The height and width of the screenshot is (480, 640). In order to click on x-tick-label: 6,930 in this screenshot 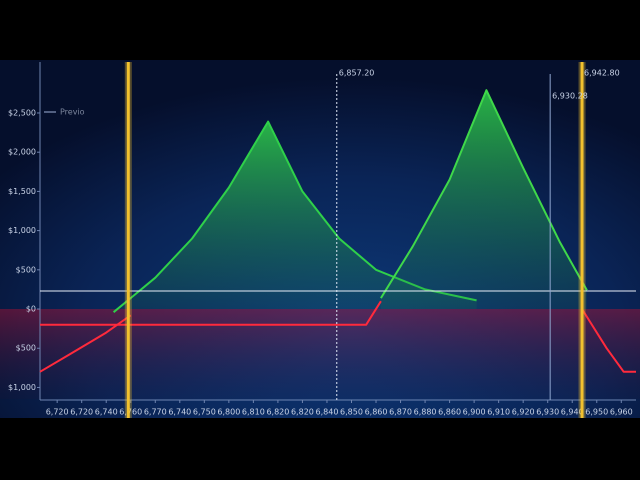, I will do `click(547, 412)`.